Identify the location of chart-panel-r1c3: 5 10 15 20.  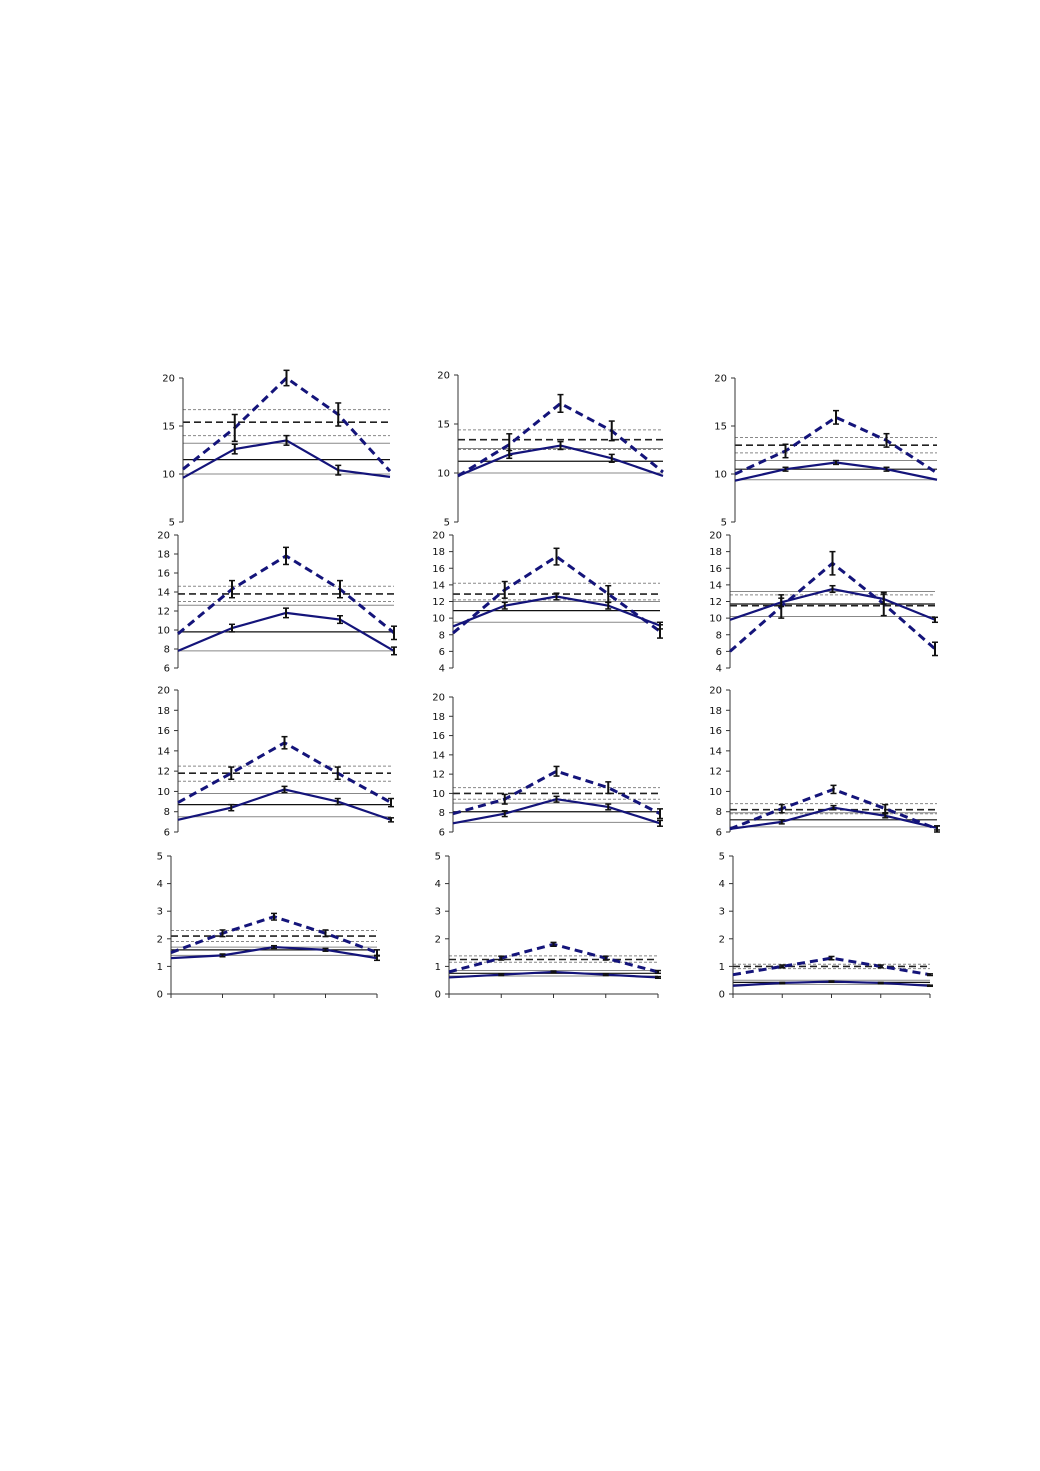
(826, 451).